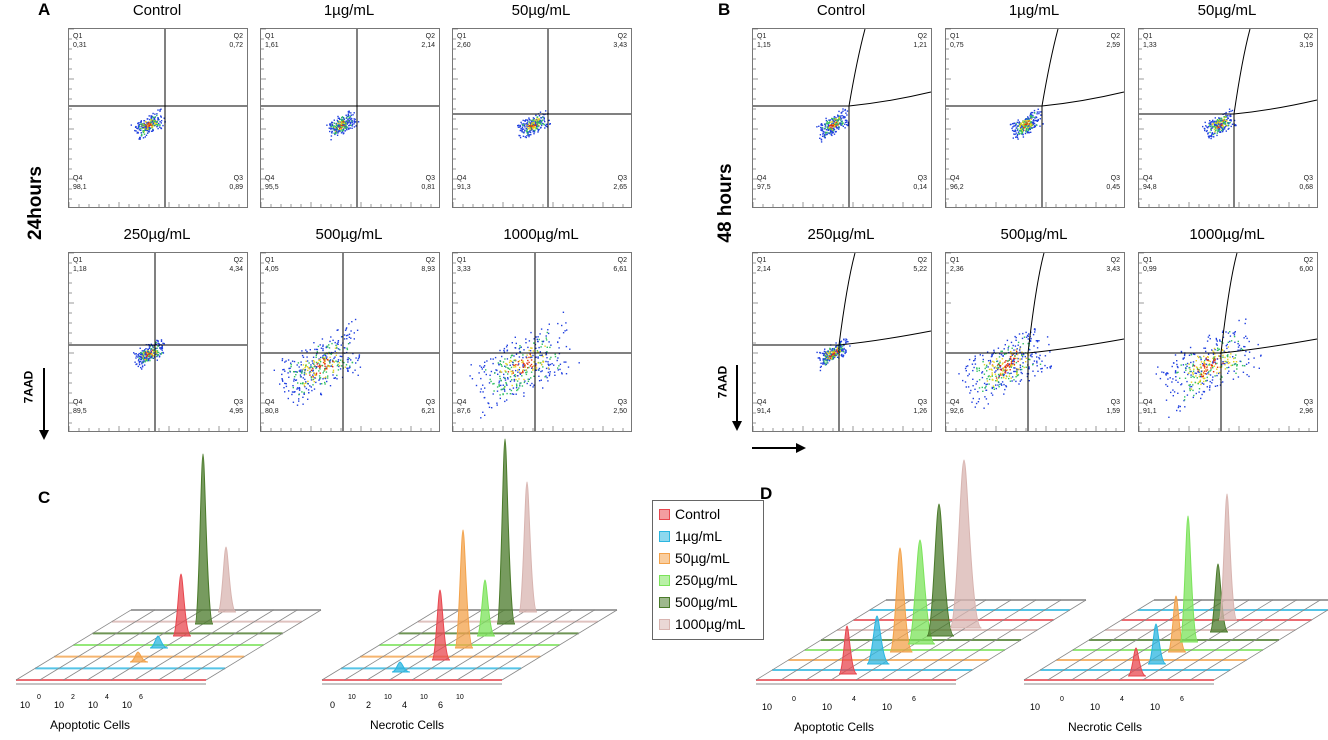 The width and height of the screenshot is (1328, 740). I want to click on legend-label: Control, so click(698, 514).